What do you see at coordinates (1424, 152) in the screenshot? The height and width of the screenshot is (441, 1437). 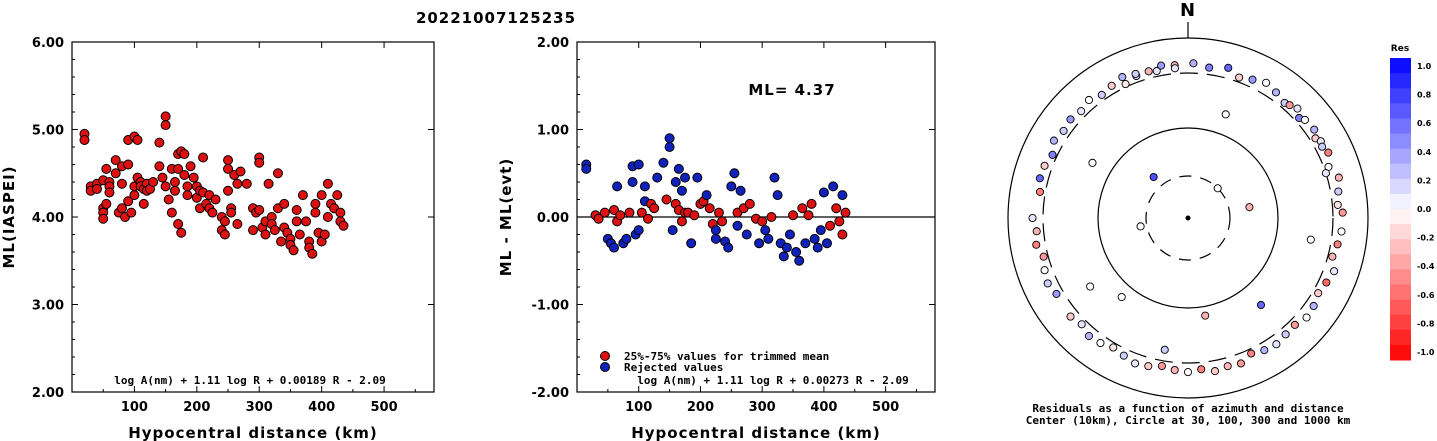 I see `colorbar-tick-label: 0.4` at bounding box center [1424, 152].